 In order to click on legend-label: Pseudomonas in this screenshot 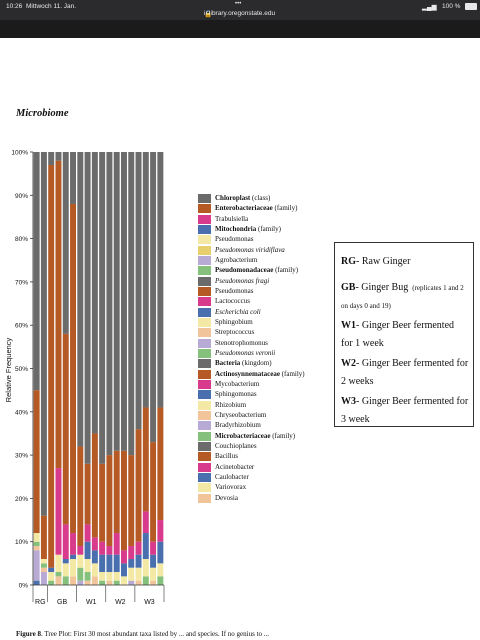, I will do `click(234, 290)`.